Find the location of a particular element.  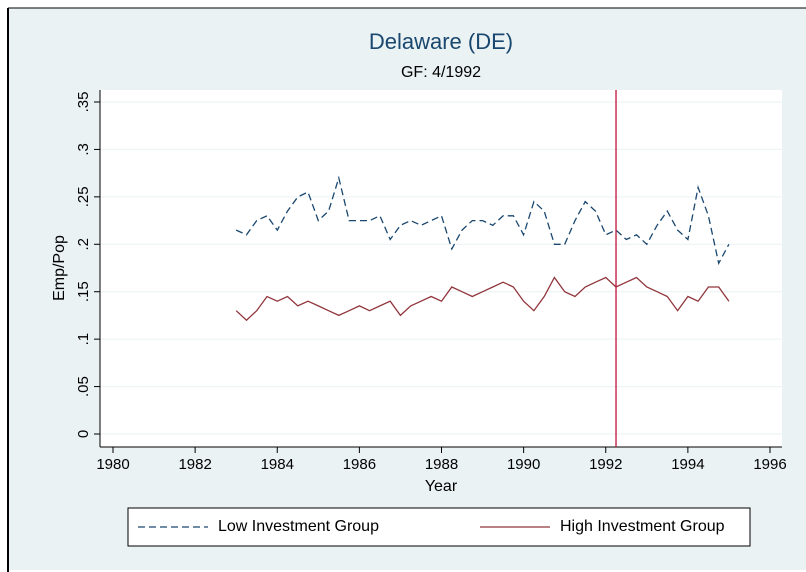

y-tick-label: .35 is located at coordinates (83, 102).